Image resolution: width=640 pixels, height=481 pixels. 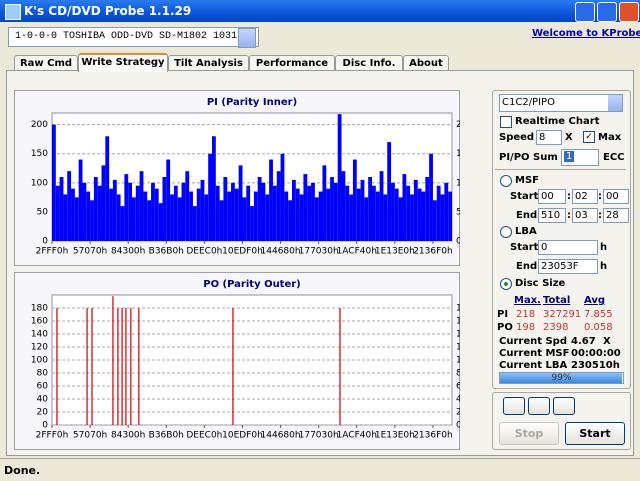 I want to click on kprobe-link: Welcome to KProbe, so click(x=586, y=33).